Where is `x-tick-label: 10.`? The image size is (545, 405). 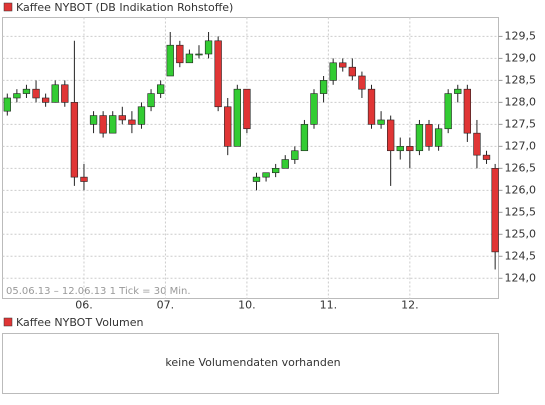 x-tick-label: 10. is located at coordinates (247, 305).